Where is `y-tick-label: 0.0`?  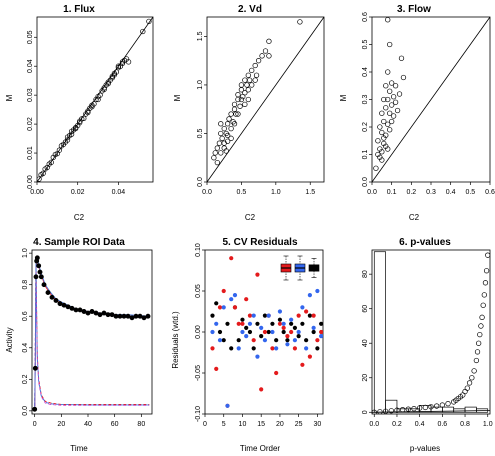
y-tick-label: 0.0 is located at coordinates (25, 411).